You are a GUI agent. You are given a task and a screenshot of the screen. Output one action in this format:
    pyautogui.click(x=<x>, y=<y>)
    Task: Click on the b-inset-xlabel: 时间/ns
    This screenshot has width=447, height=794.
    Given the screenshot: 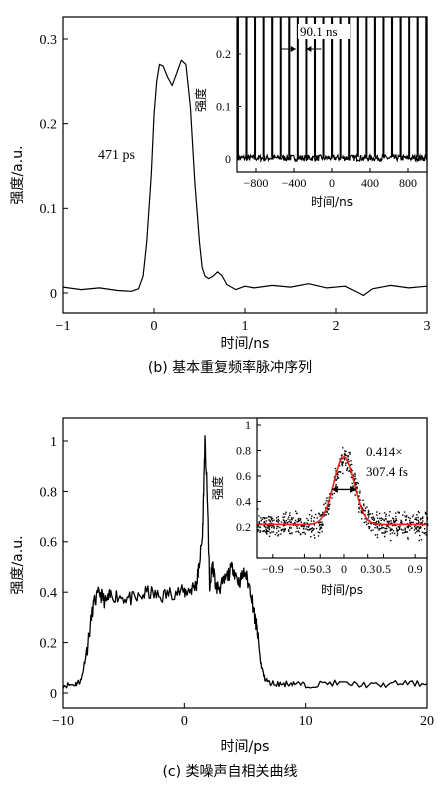 What is the action you would take?
    pyautogui.click(x=332, y=202)
    